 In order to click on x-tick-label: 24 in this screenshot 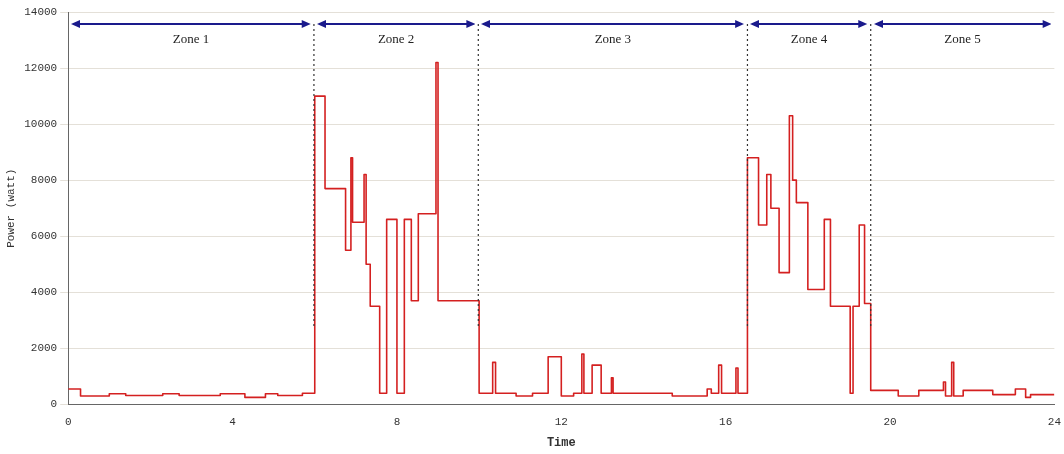, I will do `click(1054, 421)`.